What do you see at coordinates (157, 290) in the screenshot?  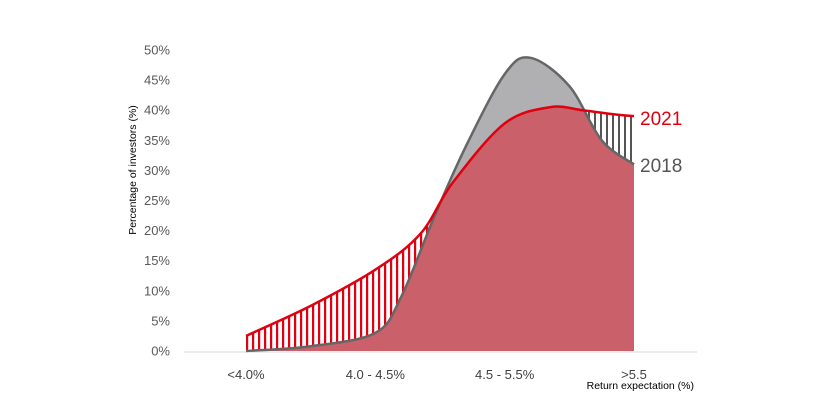 I see `y-tick-label: 10%` at bounding box center [157, 290].